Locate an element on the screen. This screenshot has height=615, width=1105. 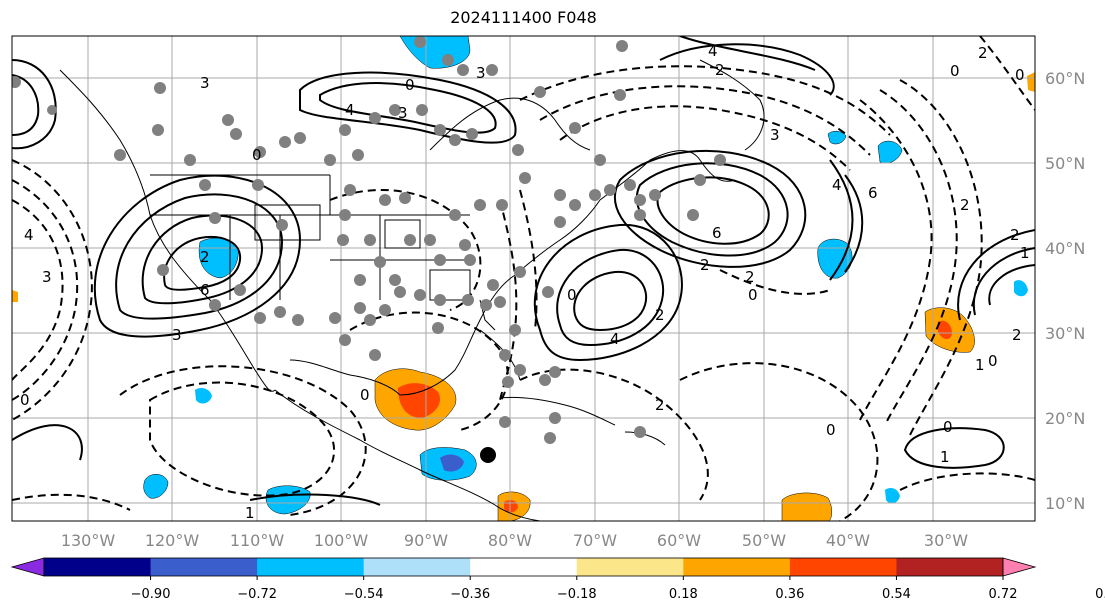
svg-text: 110°W is located at coordinates (257, 540).